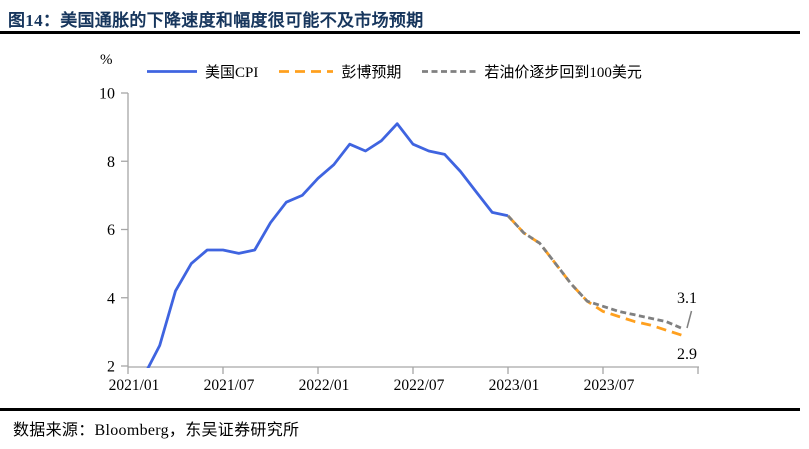 This screenshot has height=449, width=809. Describe the element at coordinates (111, 162) in the screenshot. I see `y-axis-tick-label: 8` at that location.